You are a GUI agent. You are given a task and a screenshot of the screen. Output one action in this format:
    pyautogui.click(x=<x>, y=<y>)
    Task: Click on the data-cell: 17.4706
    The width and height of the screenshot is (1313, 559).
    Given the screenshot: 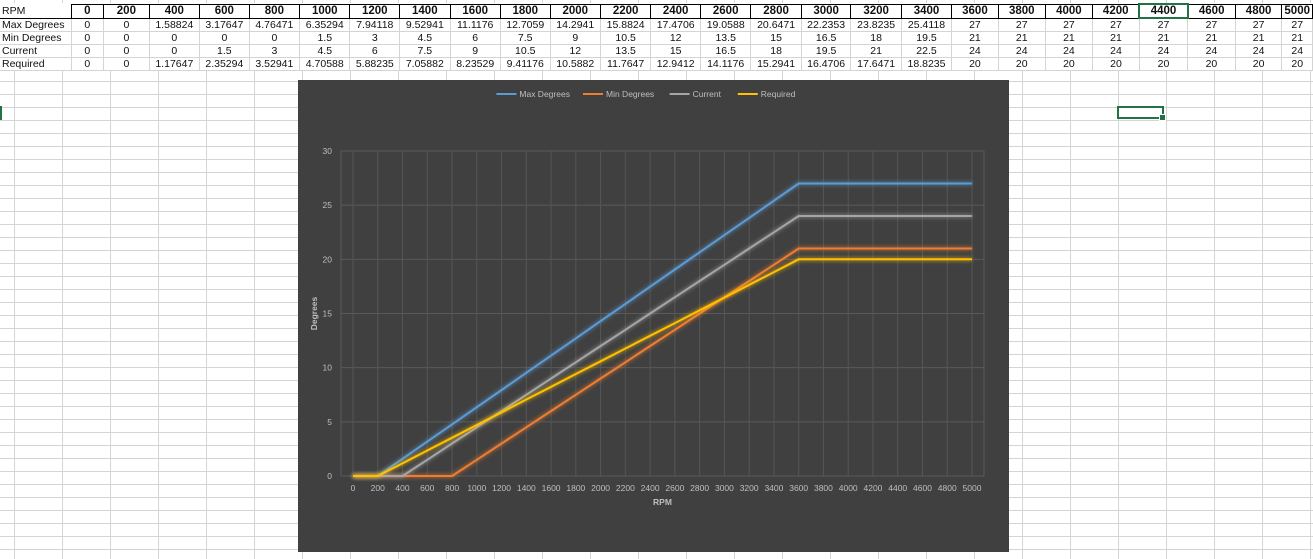 What is the action you would take?
    pyautogui.click(x=675, y=25)
    